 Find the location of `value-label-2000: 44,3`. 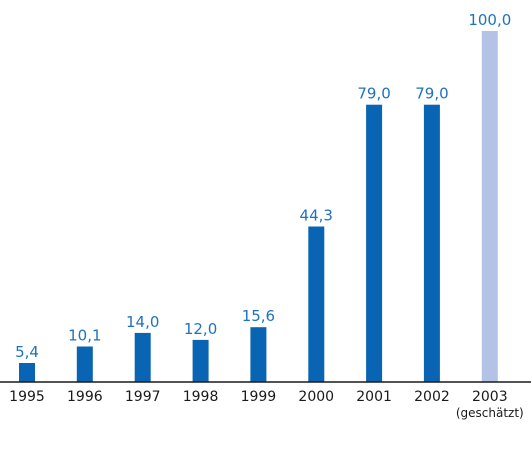

value-label-2000: 44,3 is located at coordinates (316, 216).